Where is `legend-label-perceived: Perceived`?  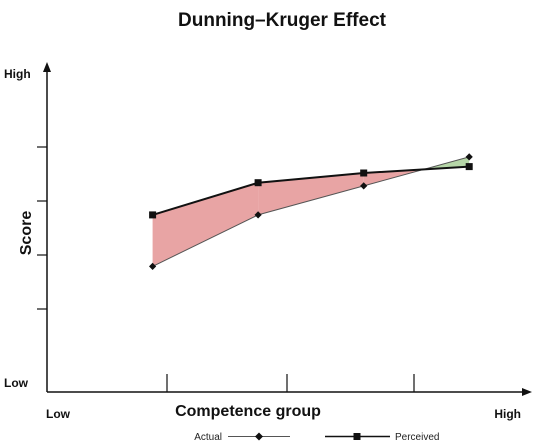
legend-label-perceived: Perceived is located at coordinates (417, 437).